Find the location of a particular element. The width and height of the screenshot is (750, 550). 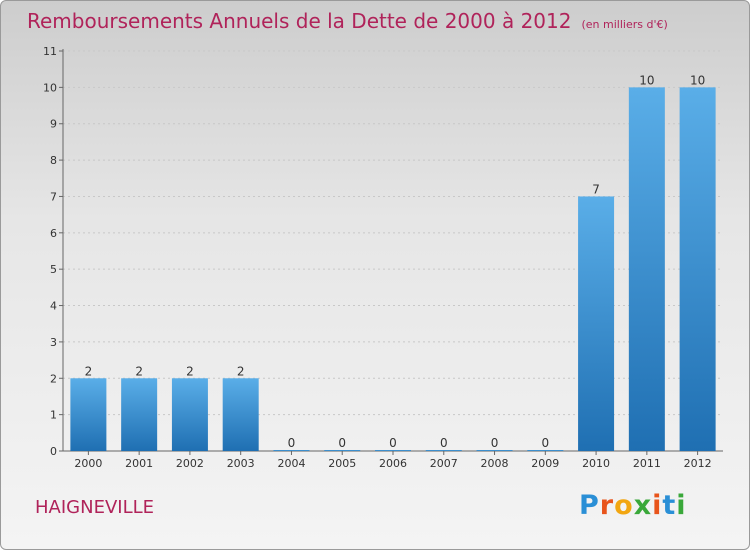

chart-subtitle: (en milliers d'€) is located at coordinates (624, 24).